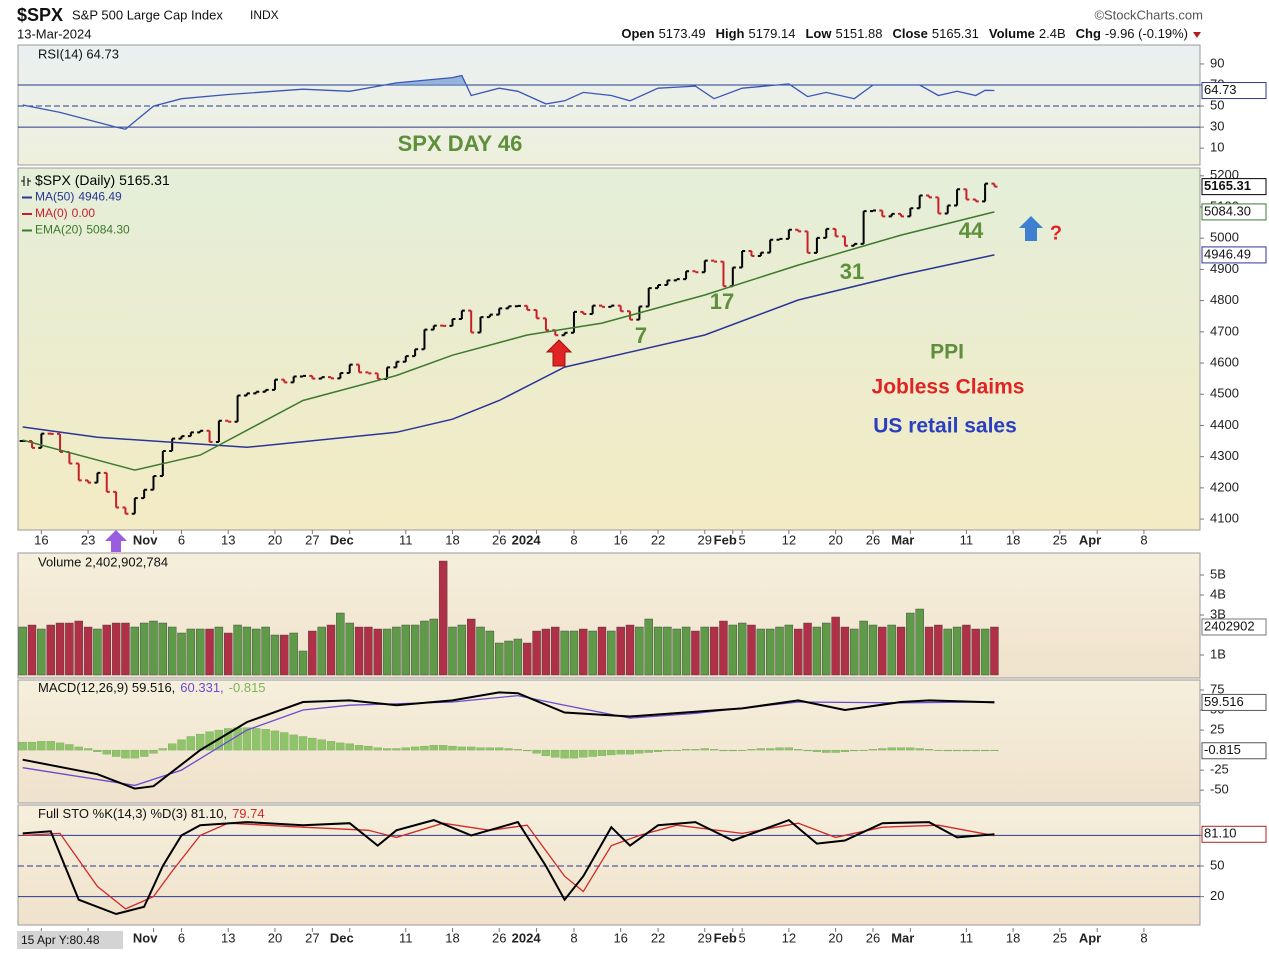  What do you see at coordinates (909, 33) in the screenshot?
I see `quote-label: Close` at bounding box center [909, 33].